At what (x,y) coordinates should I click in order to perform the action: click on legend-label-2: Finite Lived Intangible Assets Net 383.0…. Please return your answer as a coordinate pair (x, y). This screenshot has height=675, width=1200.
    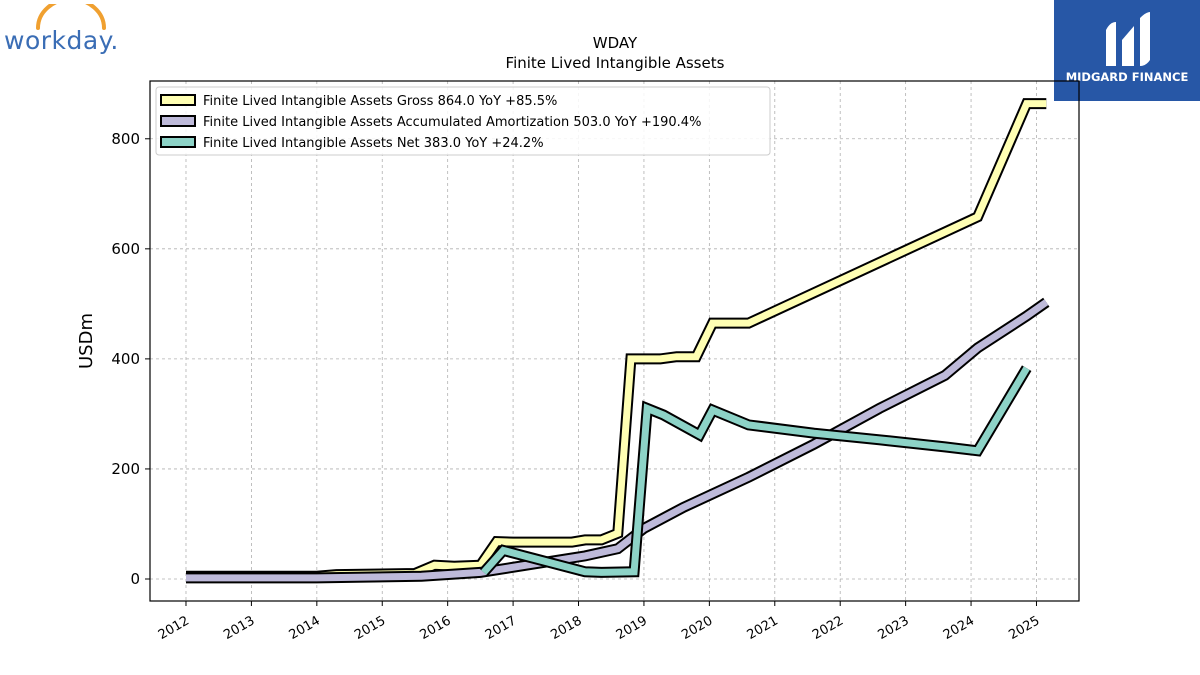
    Looking at the image, I should click on (373, 143).